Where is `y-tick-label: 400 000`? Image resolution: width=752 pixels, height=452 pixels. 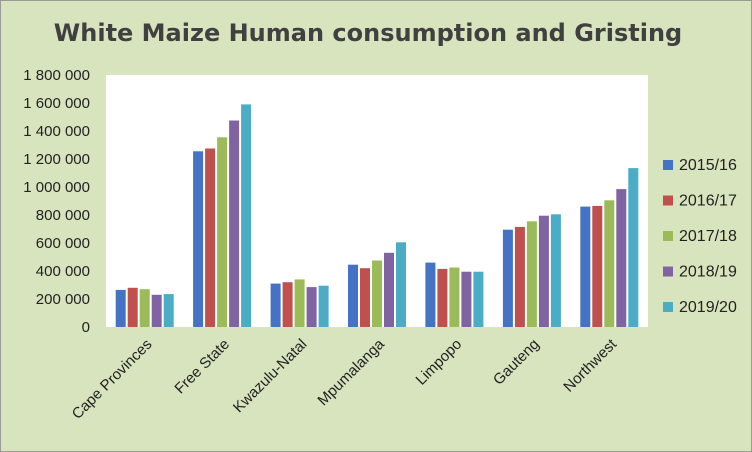
y-tick-label: 400 000 is located at coordinates (63, 271).